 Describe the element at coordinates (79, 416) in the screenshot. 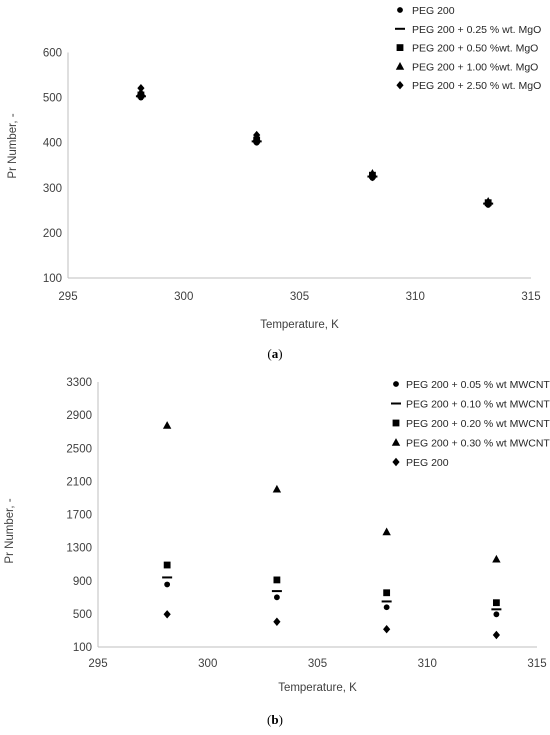

I see `chart-b-y-tick-label: 2900` at that location.